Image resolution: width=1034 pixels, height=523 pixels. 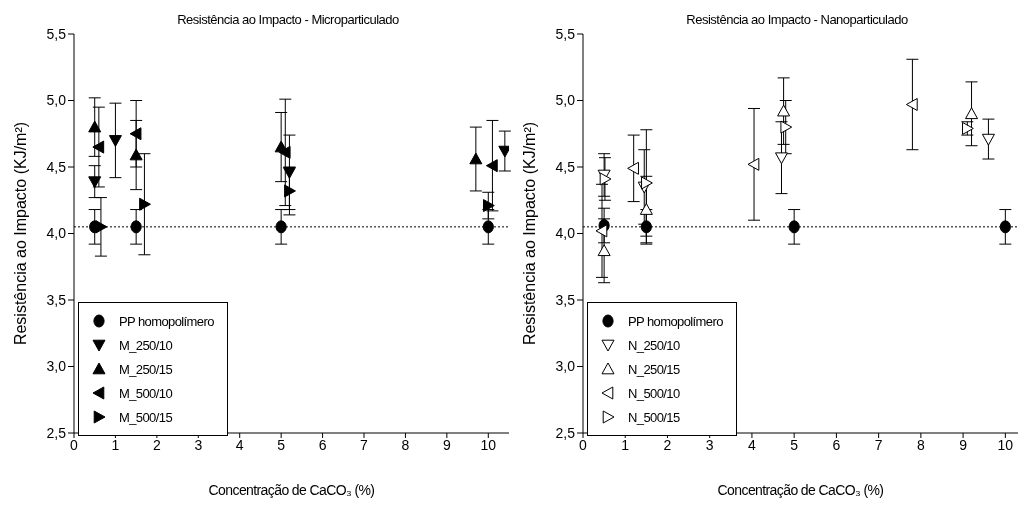 What do you see at coordinates (146, 393) in the screenshot?
I see `legend-label: M_500/10` at bounding box center [146, 393].